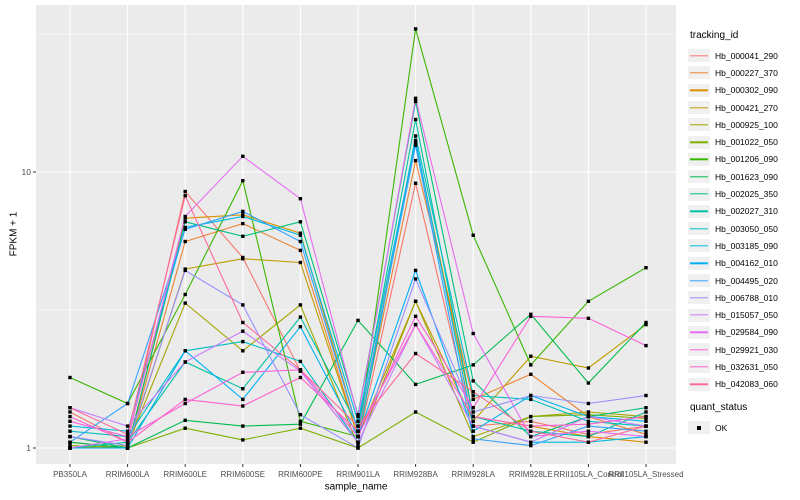 The image size is (800, 500). I want to click on legend-item-label: Hb_003185_090, so click(746, 245).